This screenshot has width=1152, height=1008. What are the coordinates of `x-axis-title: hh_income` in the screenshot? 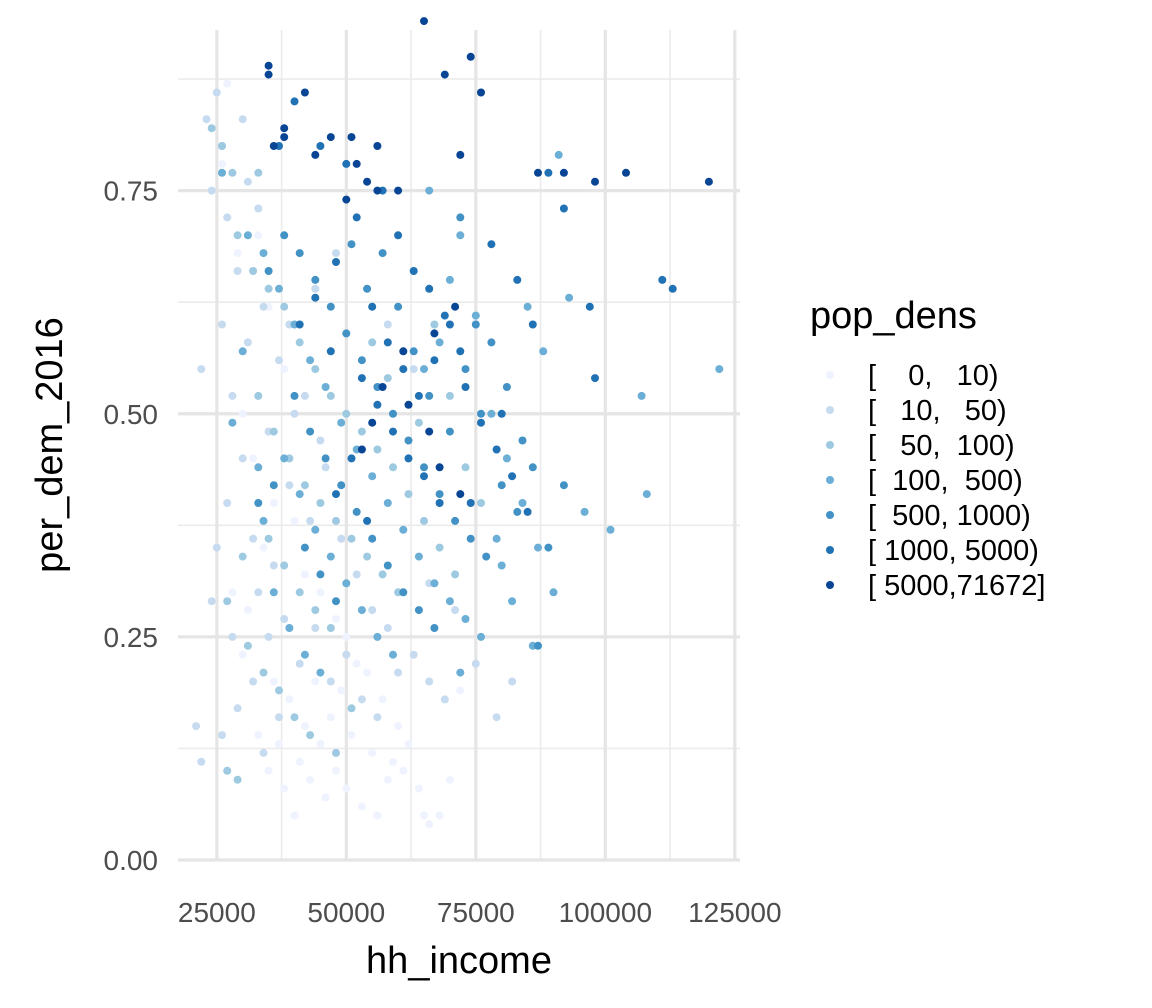 It's located at (459, 961).